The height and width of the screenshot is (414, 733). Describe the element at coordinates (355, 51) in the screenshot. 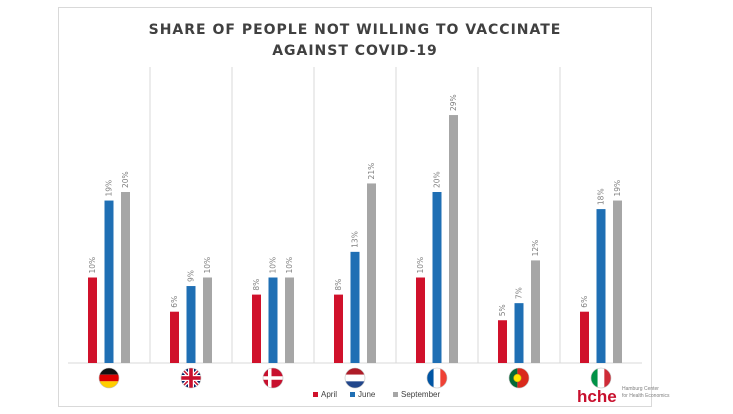

I see `chart-title-line-2: AGAINST COVID-19` at that location.